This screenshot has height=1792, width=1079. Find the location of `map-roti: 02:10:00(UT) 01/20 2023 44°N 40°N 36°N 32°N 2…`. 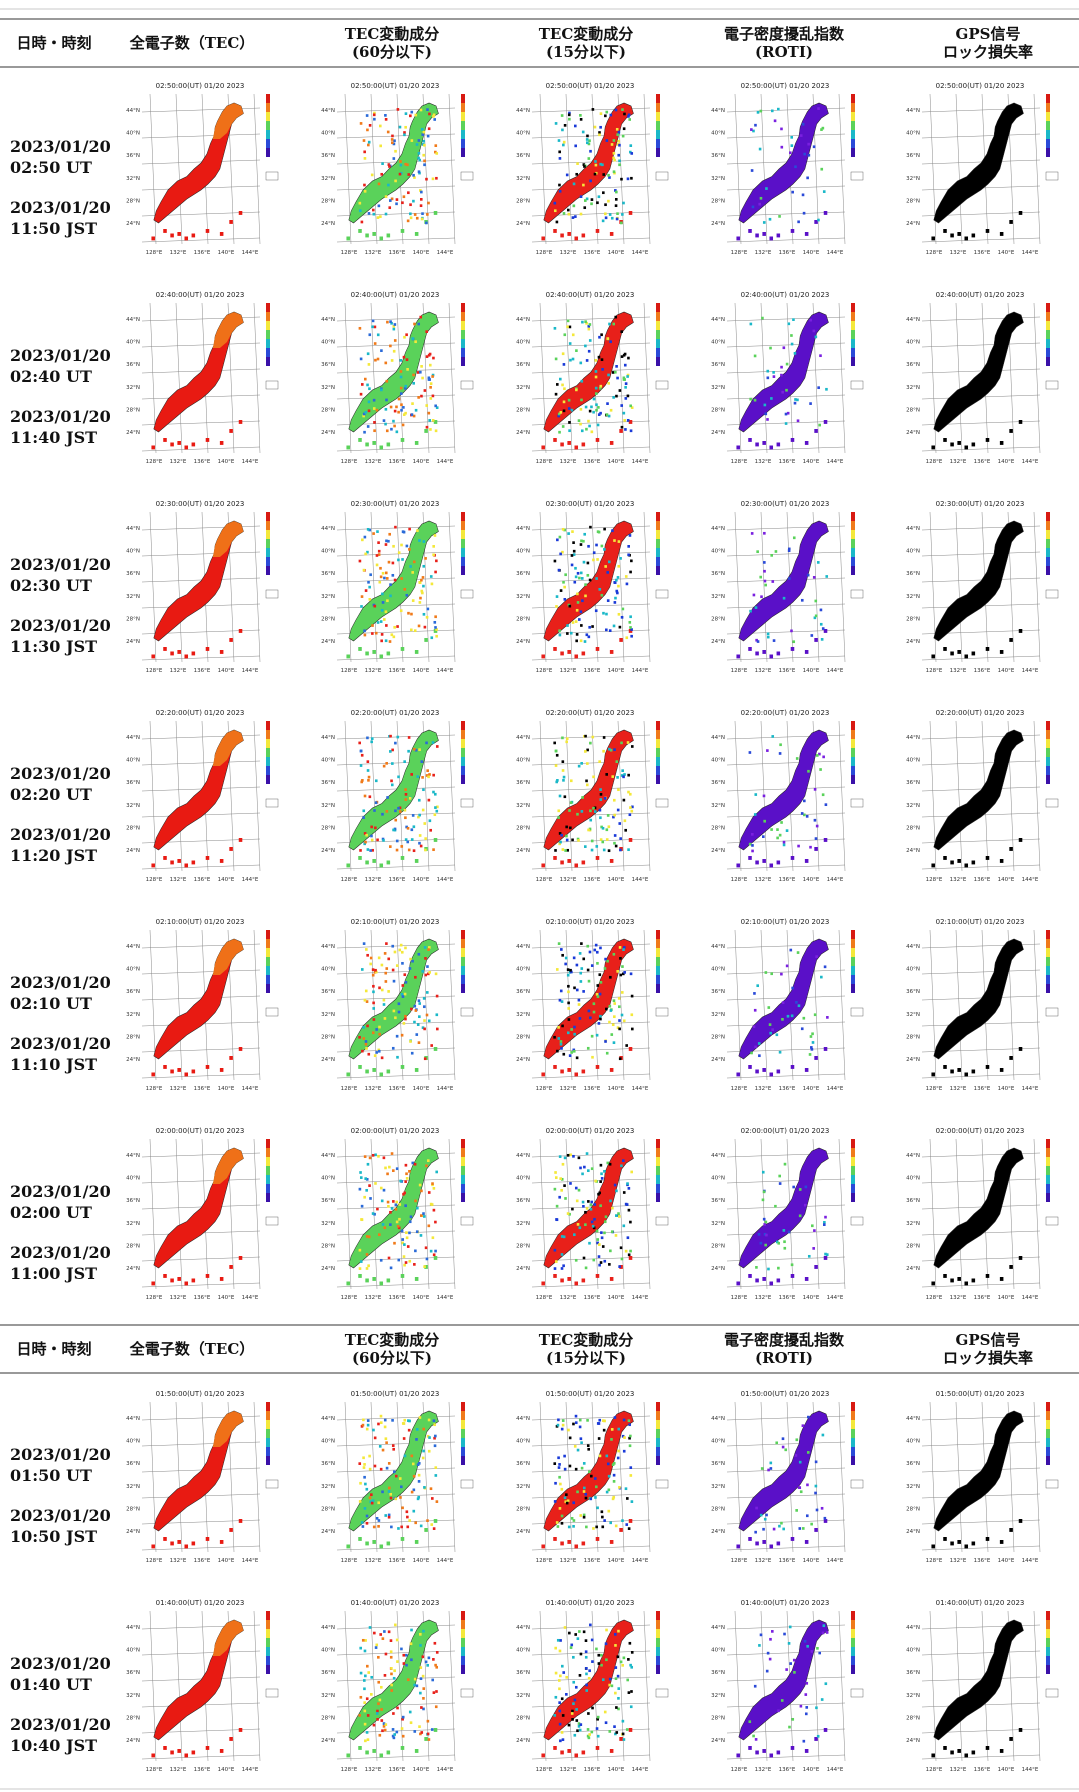

map-roti: 02:10:00(UT) 01/20 2023 44°N 40°N 36°N 32°N 2… is located at coordinates (789, 1014).